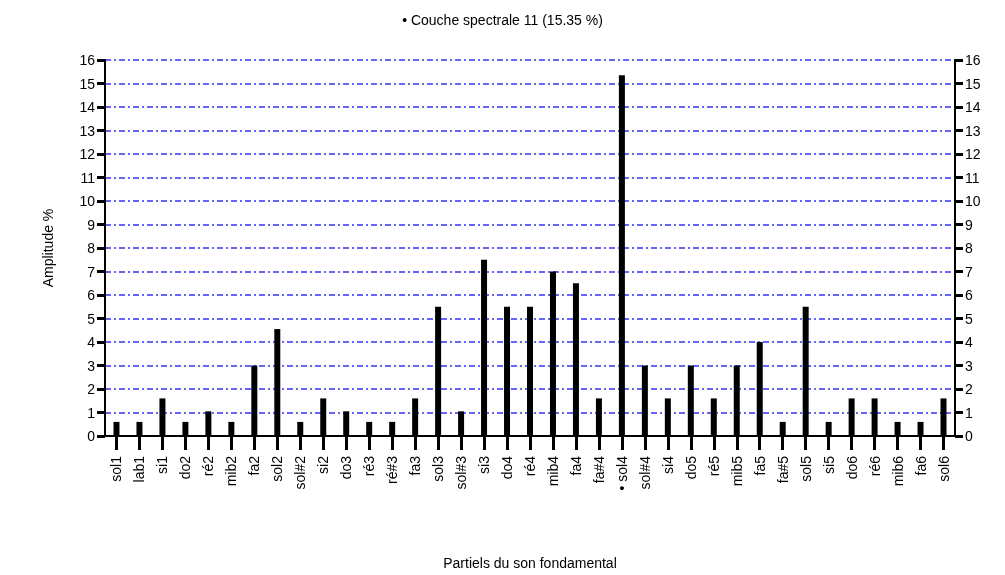 The height and width of the screenshot is (575, 1005). What do you see at coordinates (369, 466) in the screenshot?
I see `x-tick-label: ré3` at bounding box center [369, 466].